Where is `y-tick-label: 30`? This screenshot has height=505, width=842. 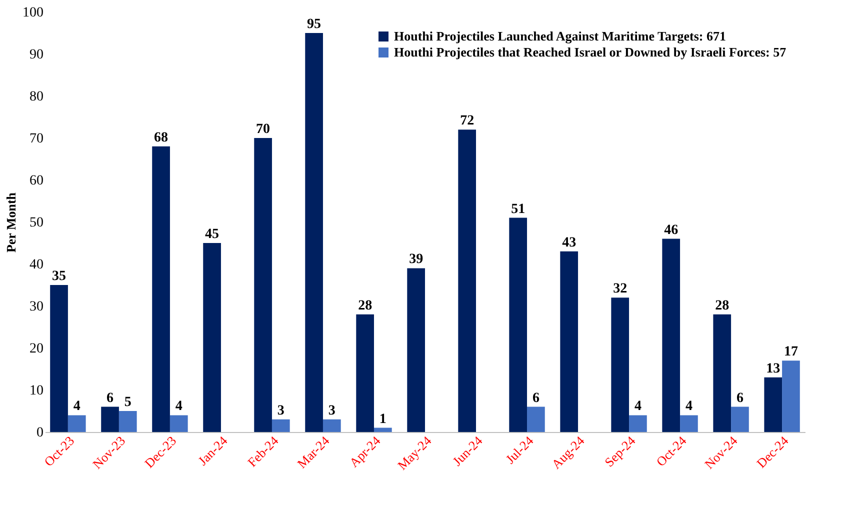
y-tick-label: 30 is located at coordinates (37, 307).